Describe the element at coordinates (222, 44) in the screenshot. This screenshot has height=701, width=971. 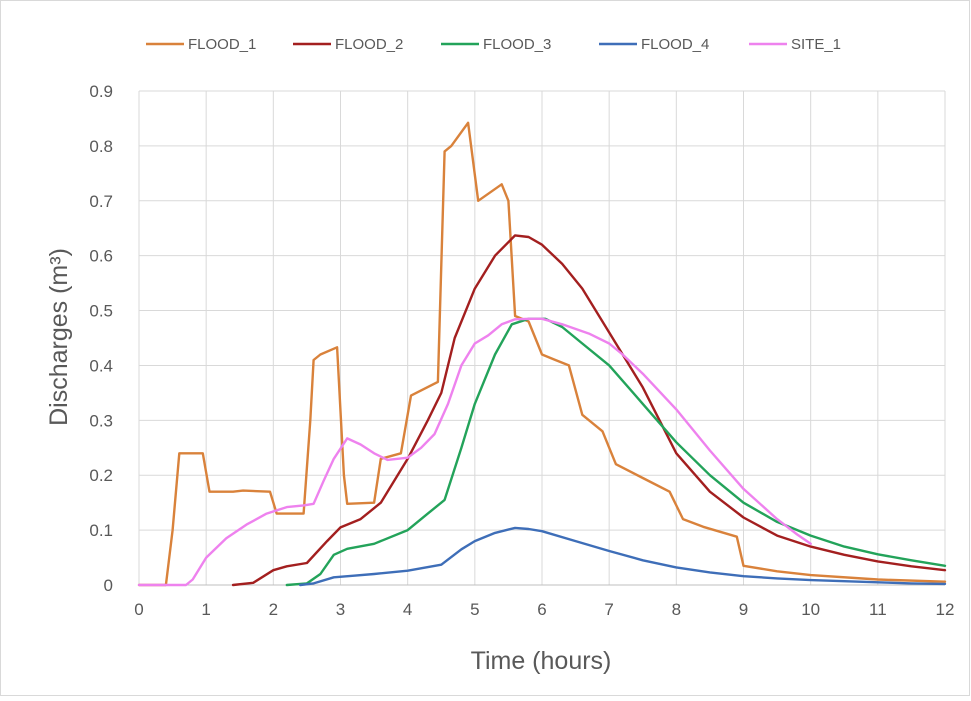
I see `legend-label: FLOOD_1` at that location.